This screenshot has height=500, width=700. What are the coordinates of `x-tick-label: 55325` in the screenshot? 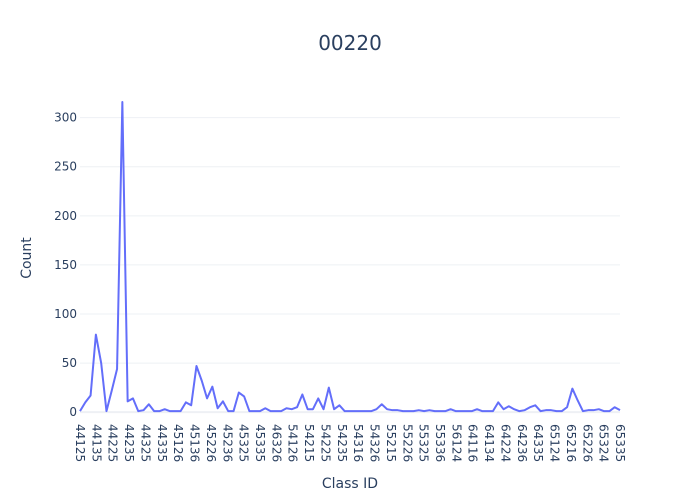 It's located at (424, 443).